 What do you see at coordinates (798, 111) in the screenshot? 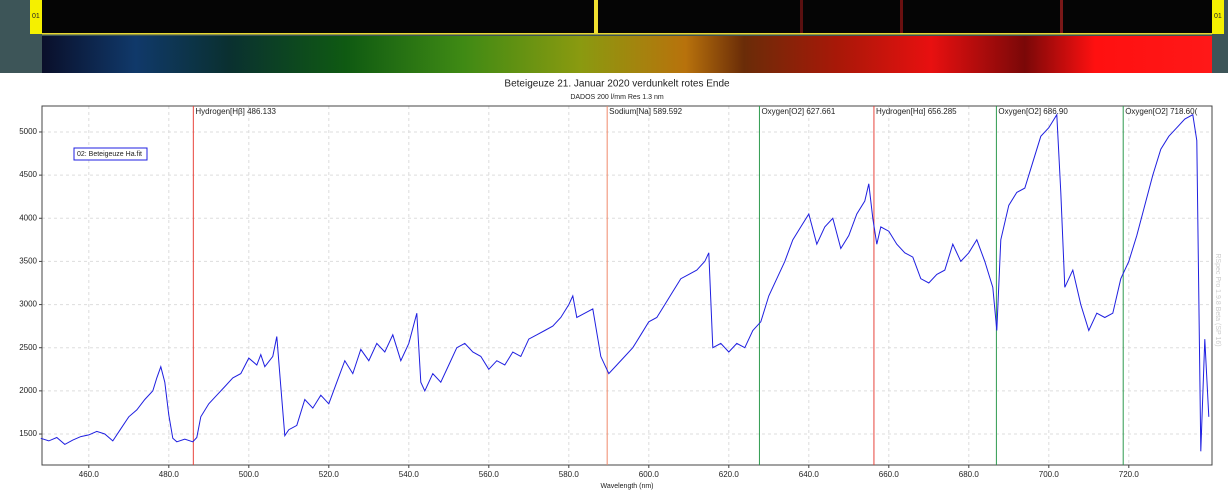
I see `reference-label: Oxygen[O2] 627.661` at bounding box center [798, 111].